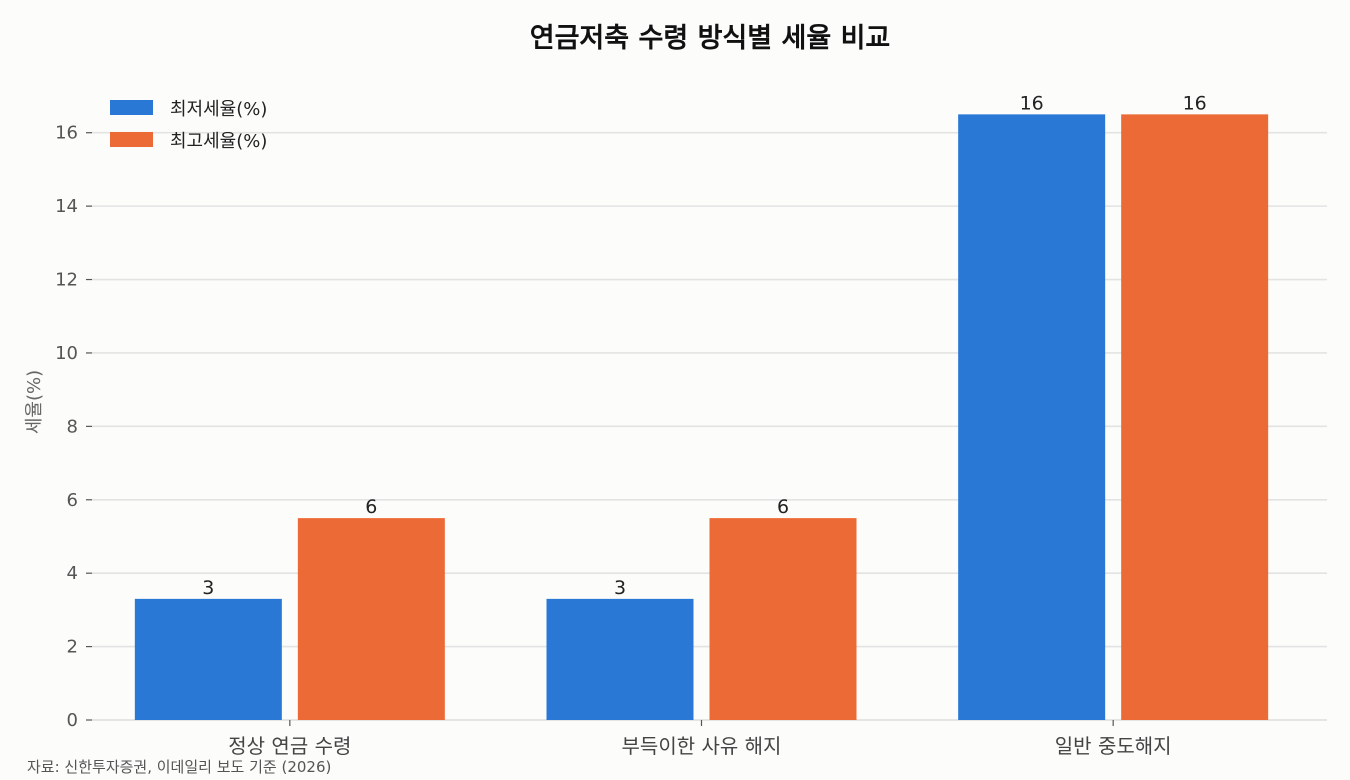  What do you see at coordinates (702, 746) in the screenshot?
I see `x-tick-label: 부득이한 사유 해지` at bounding box center [702, 746].